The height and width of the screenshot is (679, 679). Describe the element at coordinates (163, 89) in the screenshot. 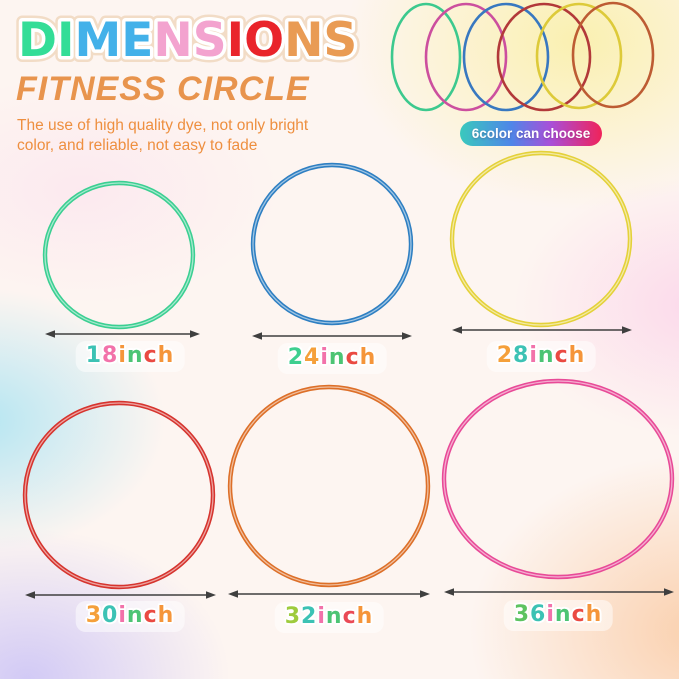

I see `subtitle: FITNESS CIRCLE` at that location.